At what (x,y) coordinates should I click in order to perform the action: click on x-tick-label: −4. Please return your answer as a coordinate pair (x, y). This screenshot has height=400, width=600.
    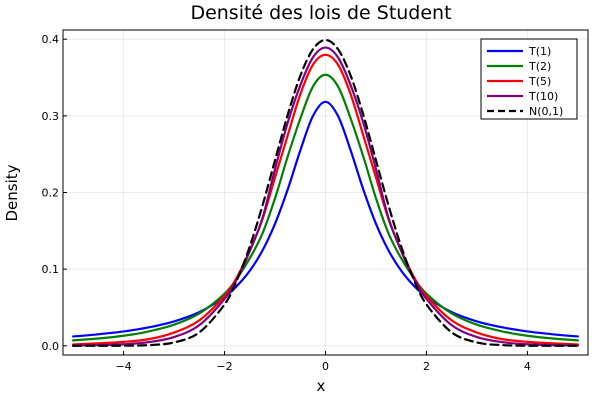
    Looking at the image, I should click on (123, 366).